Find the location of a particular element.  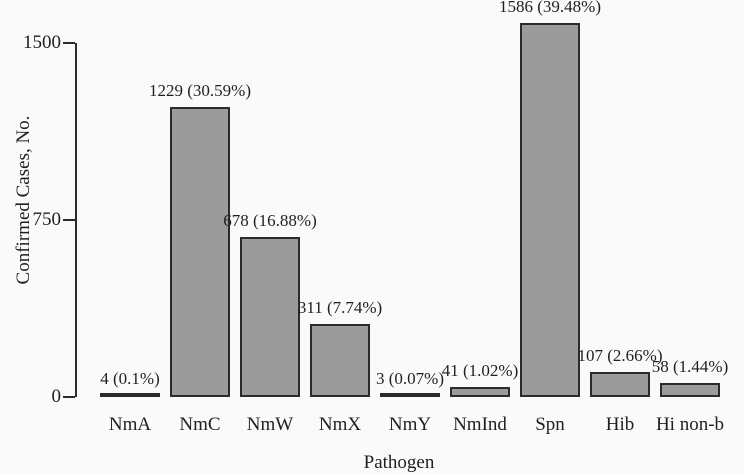

x-tick-label: Hib is located at coordinates (620, 424).